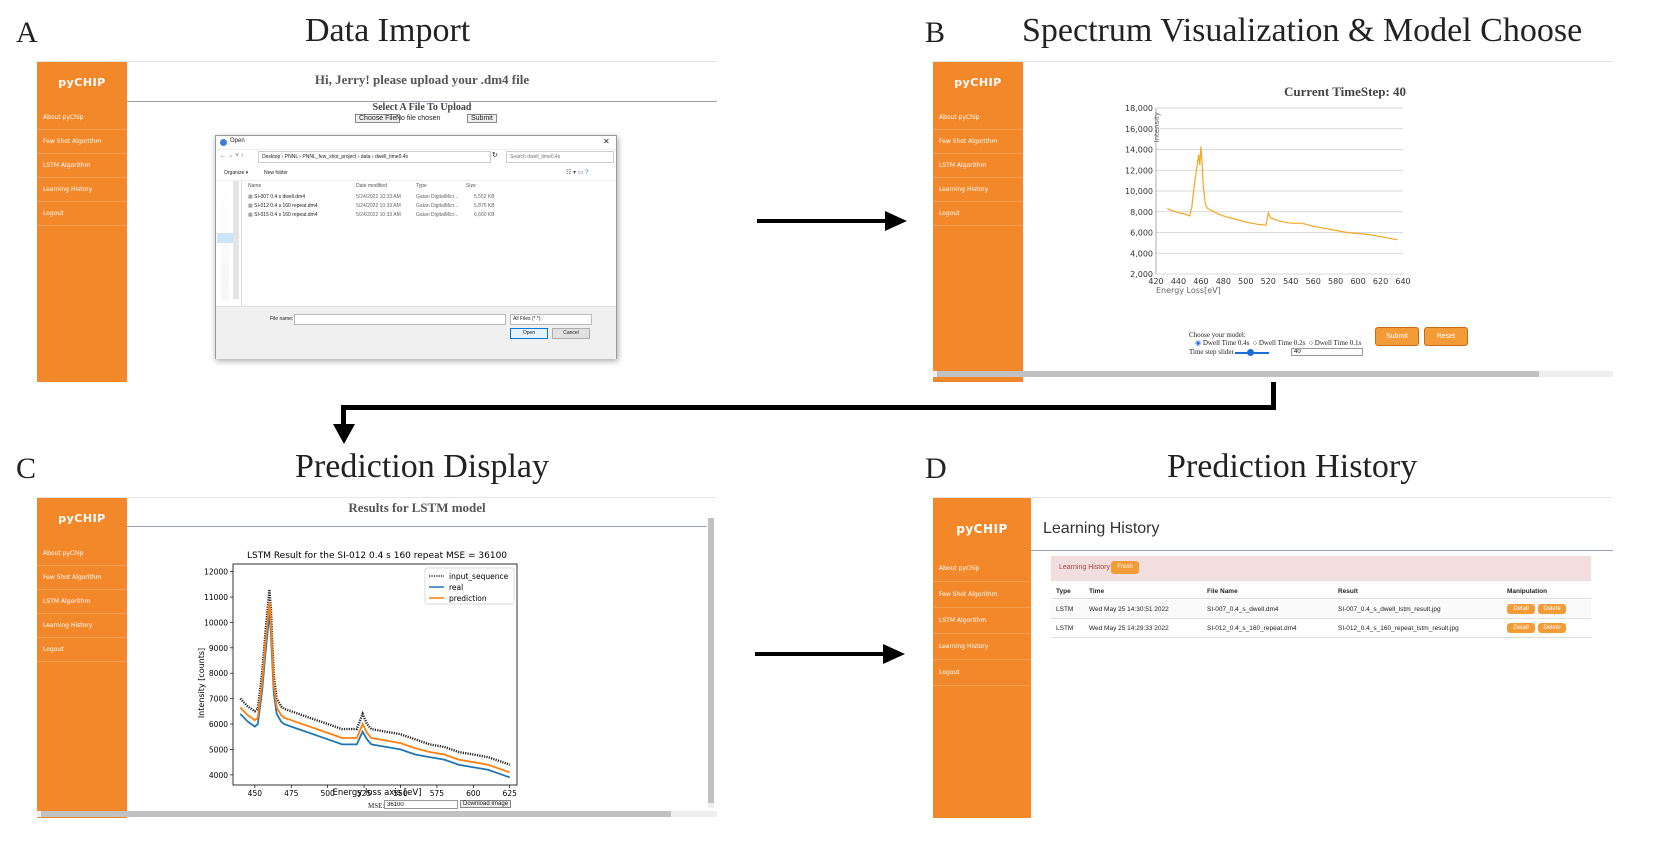 This screenshot has width=1665, height=860. Describe the element at coordinates (471, 186) in the screenshot. I see `col-size: Size` at that location.